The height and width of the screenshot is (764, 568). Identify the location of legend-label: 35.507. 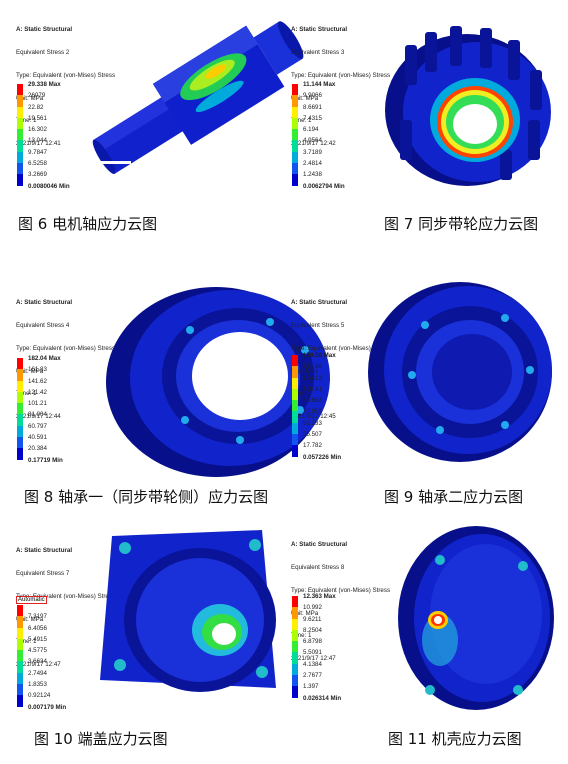
(312, 435).